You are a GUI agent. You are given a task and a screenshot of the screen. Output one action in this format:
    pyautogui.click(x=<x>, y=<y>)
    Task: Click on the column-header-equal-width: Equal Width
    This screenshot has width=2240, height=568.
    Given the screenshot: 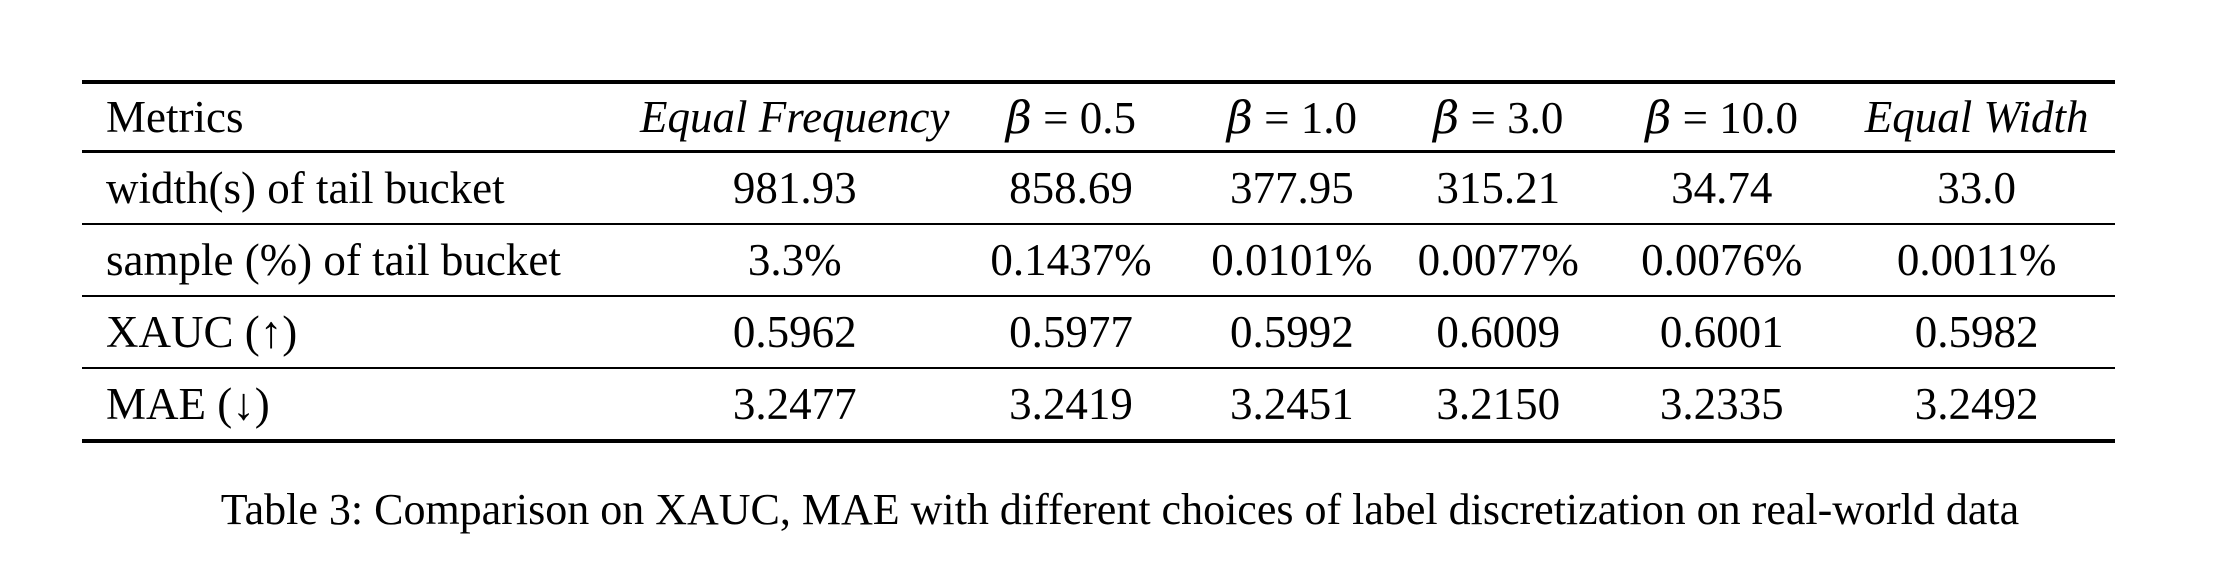 What is the action you would take?
    pyautogui.click(x=1976, y=117)
    